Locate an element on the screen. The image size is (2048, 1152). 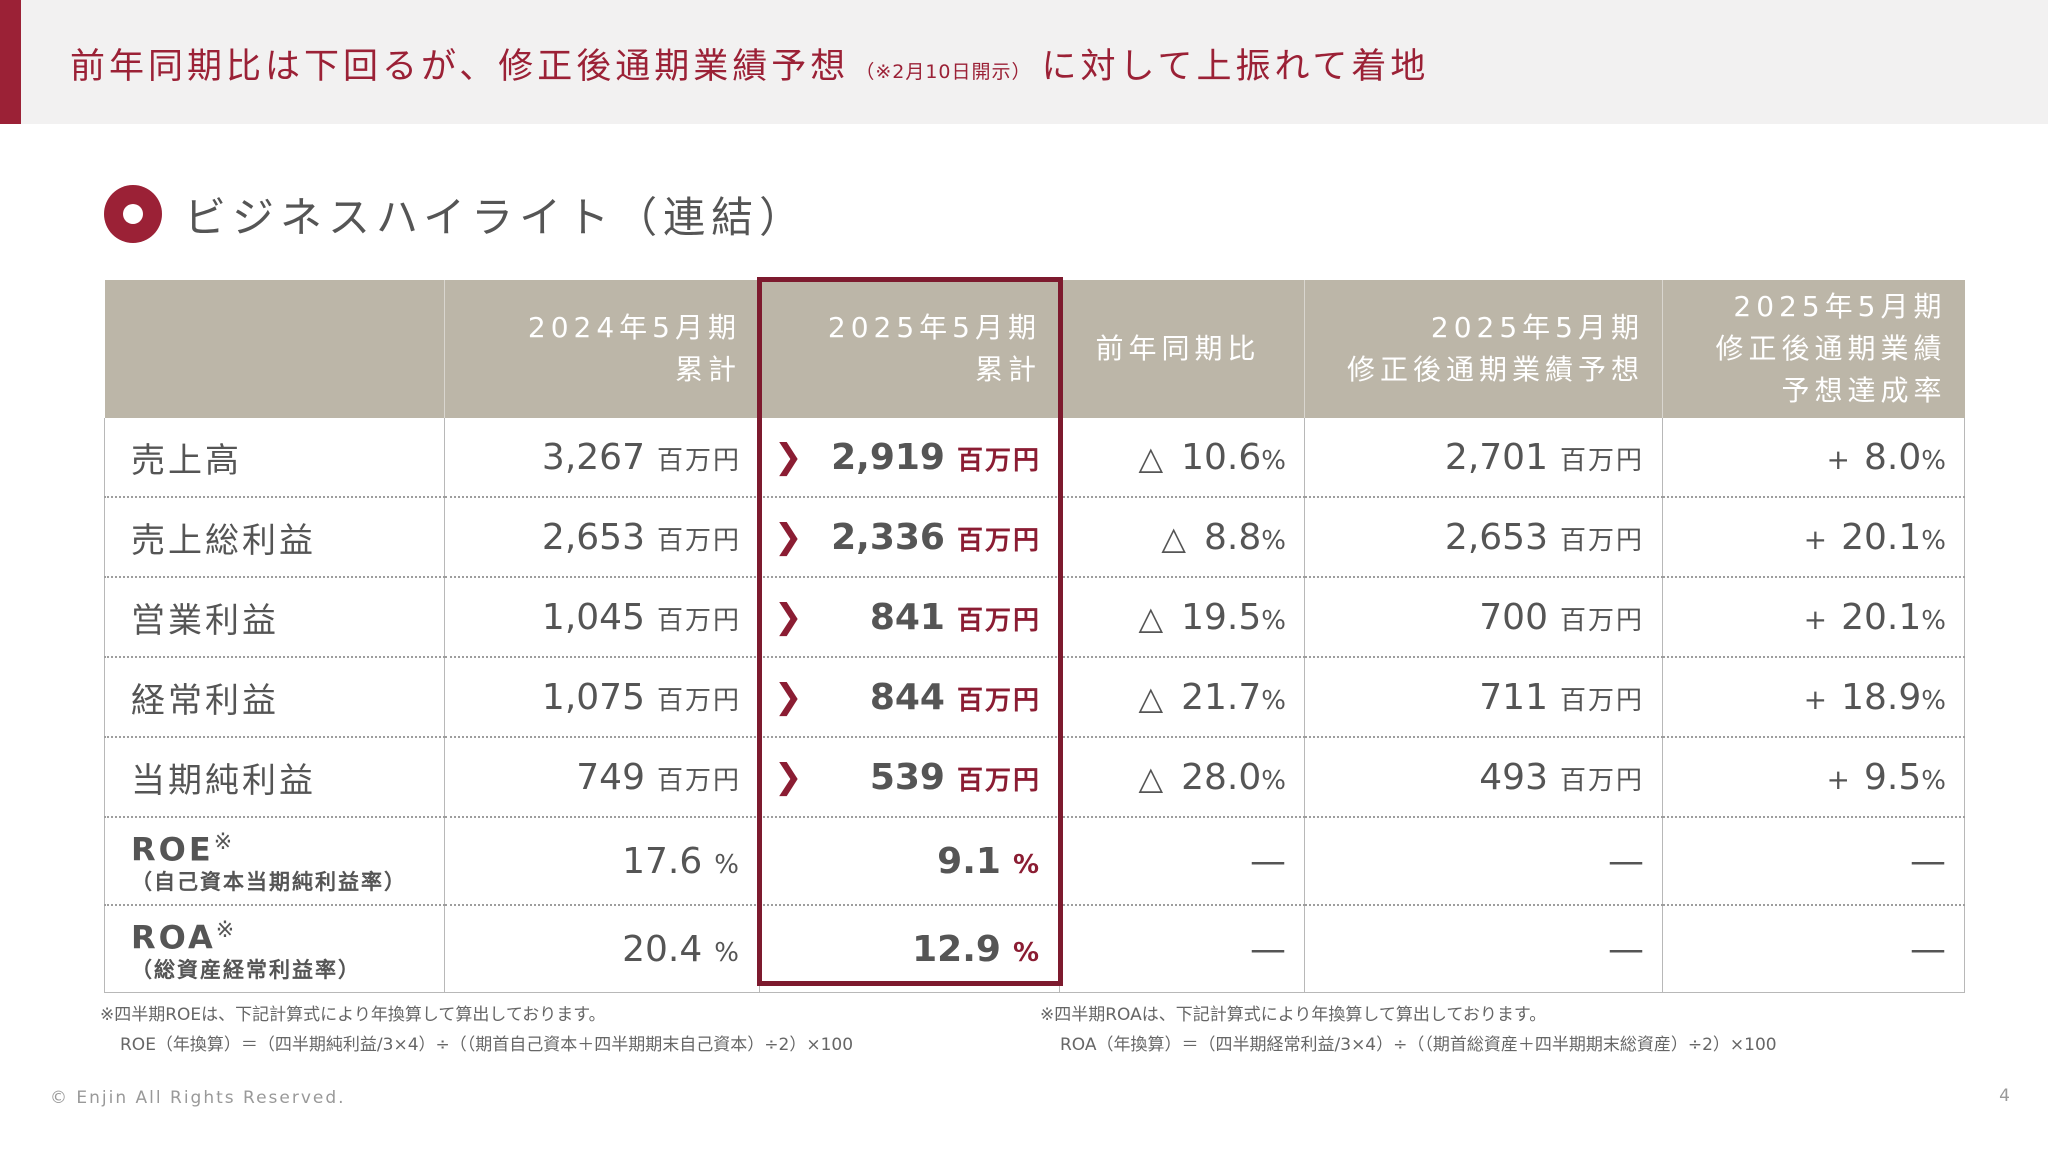
prev-value: 20.4% is located at coordinates (602, 949).